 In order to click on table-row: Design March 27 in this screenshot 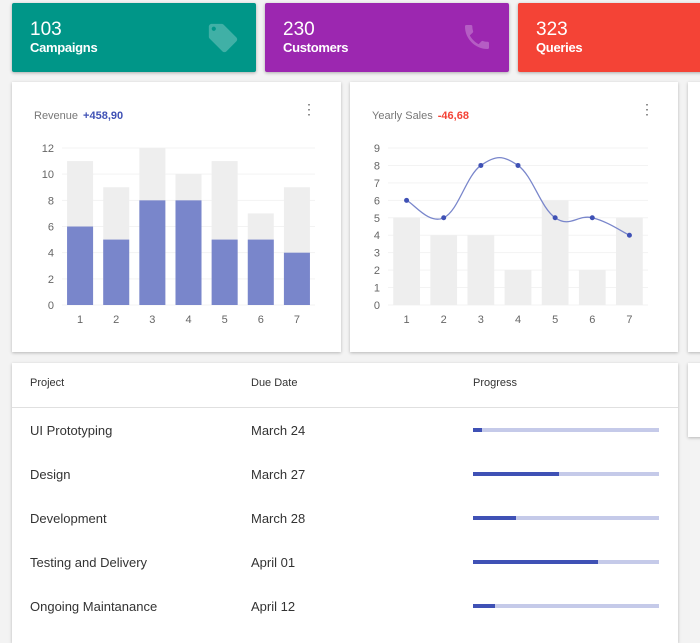, I will do `click(345, 489)`.